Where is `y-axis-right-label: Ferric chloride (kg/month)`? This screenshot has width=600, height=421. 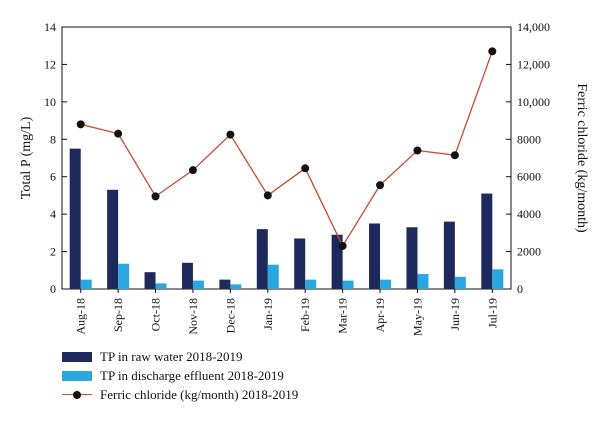 y-axis-right-label: Ferric chloride (kg/month) is located at coordinates (581, 158).